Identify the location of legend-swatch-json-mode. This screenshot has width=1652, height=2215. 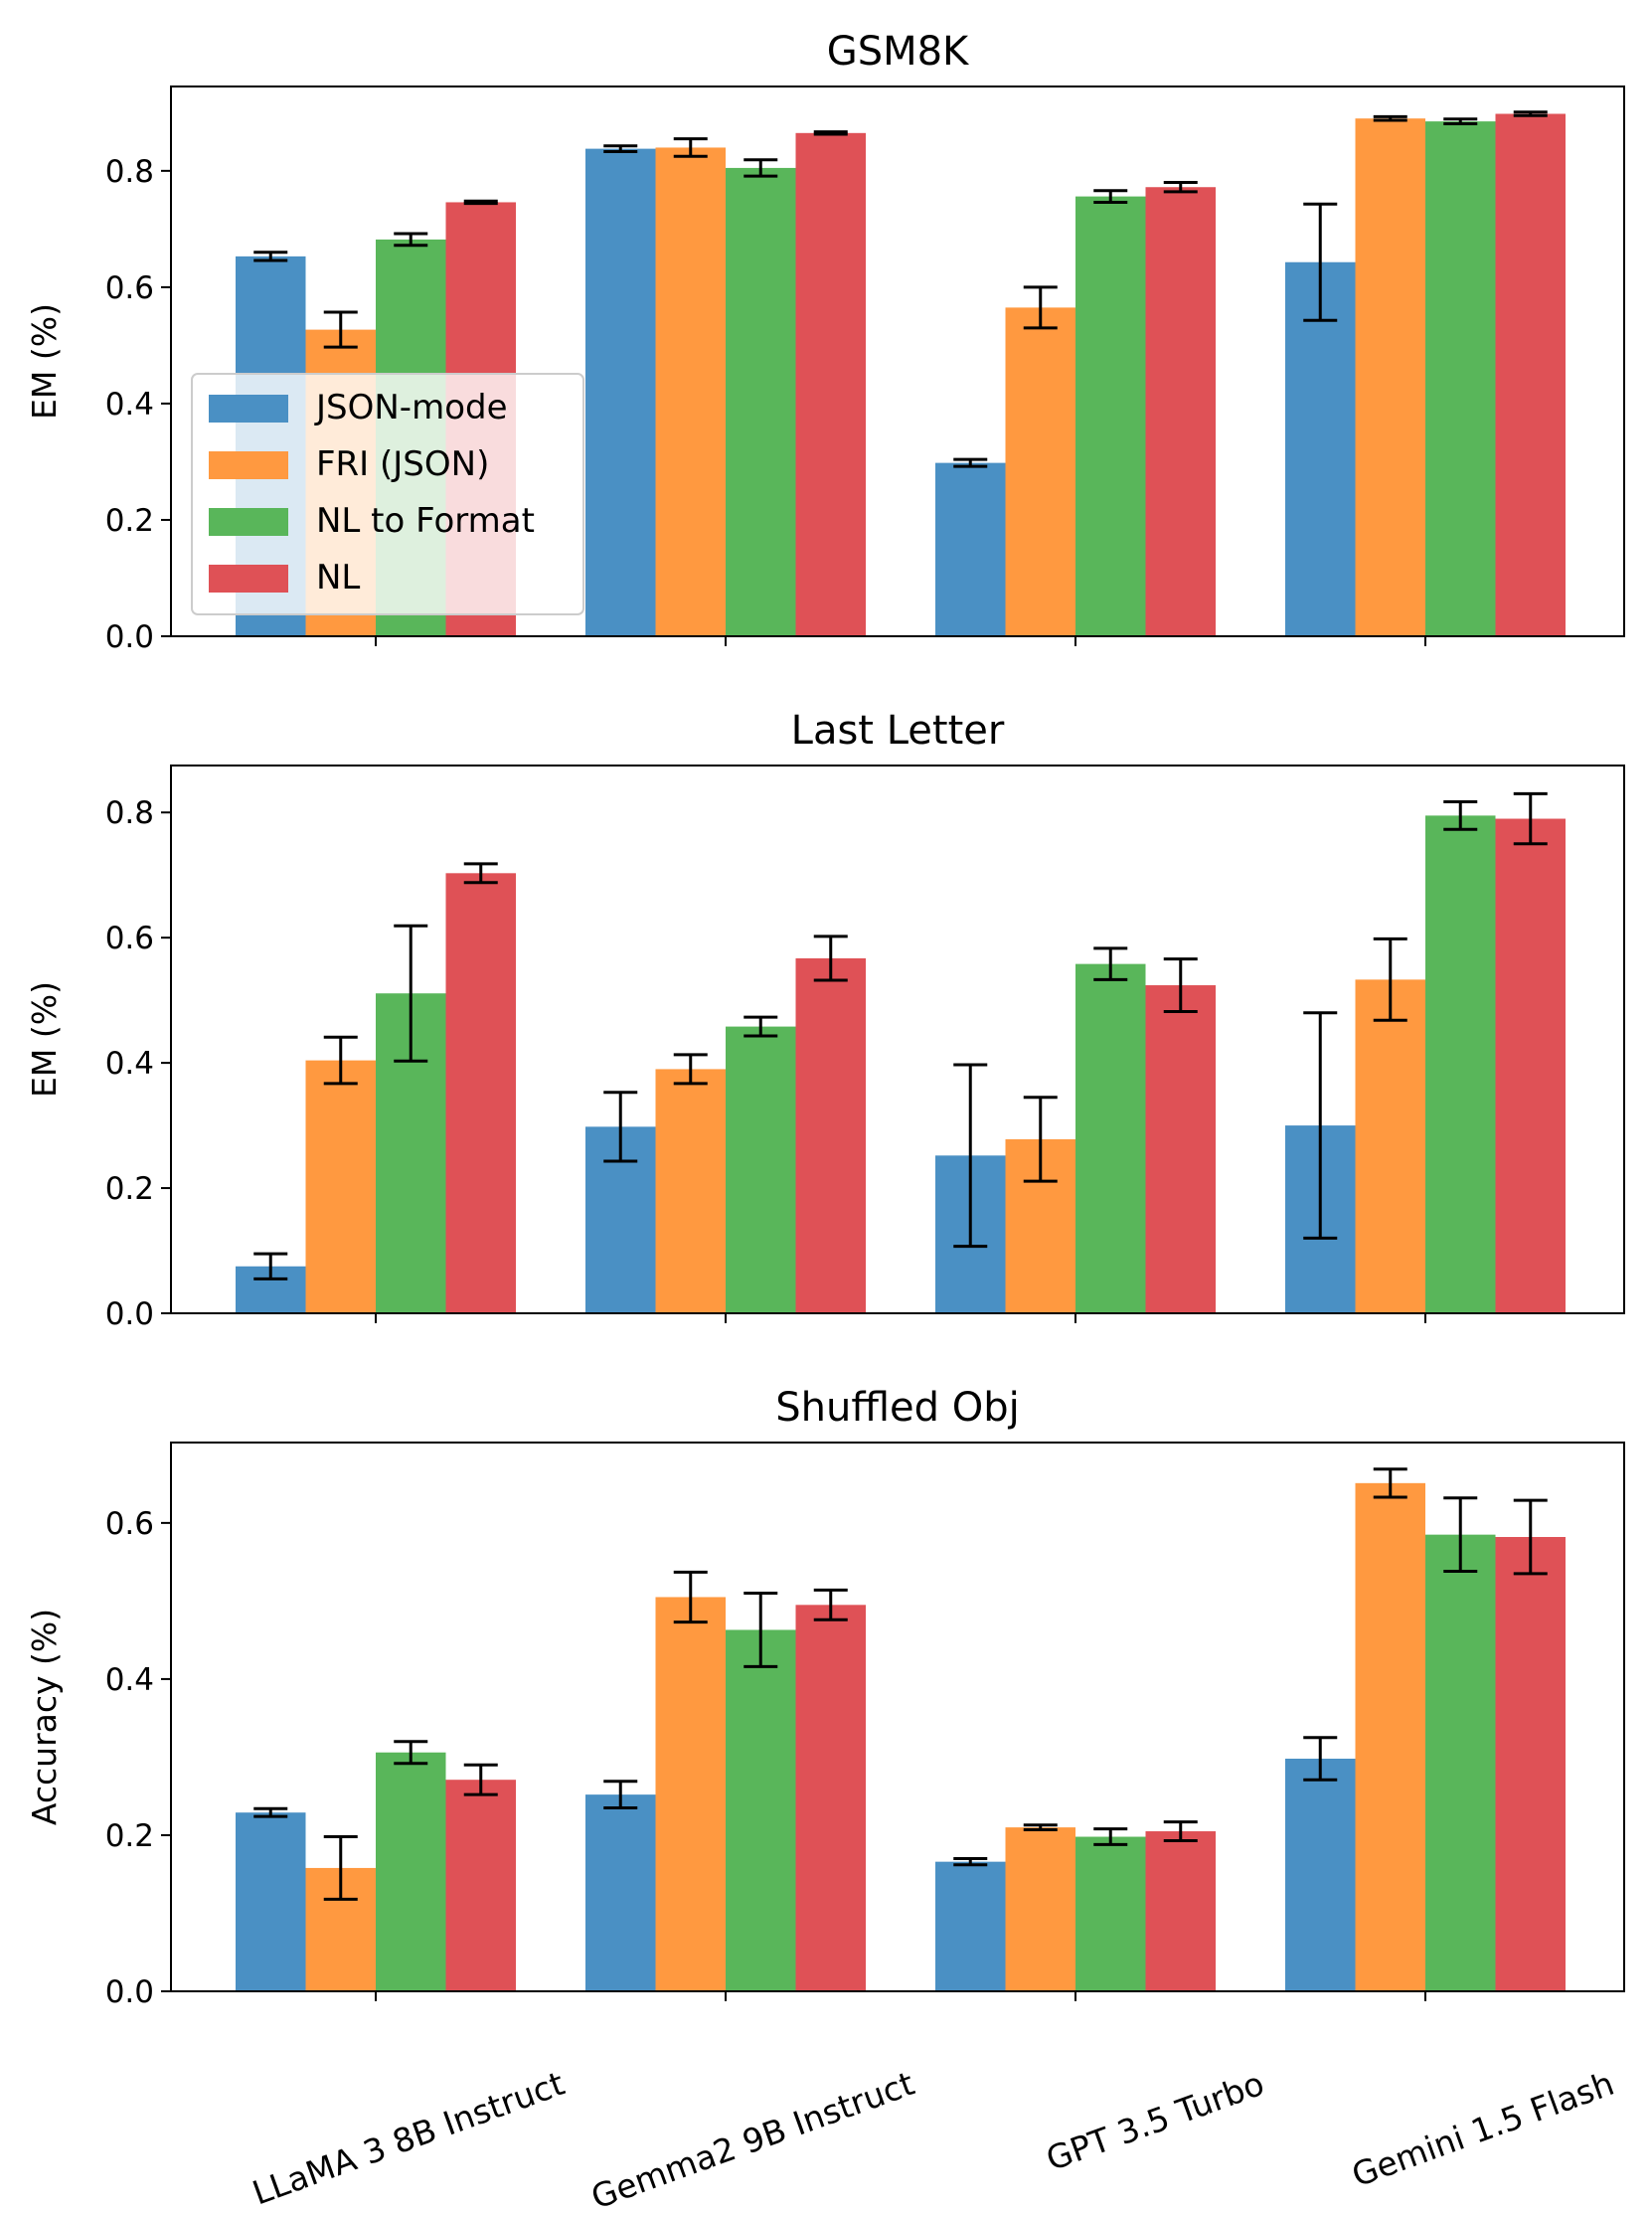
(248, 409).